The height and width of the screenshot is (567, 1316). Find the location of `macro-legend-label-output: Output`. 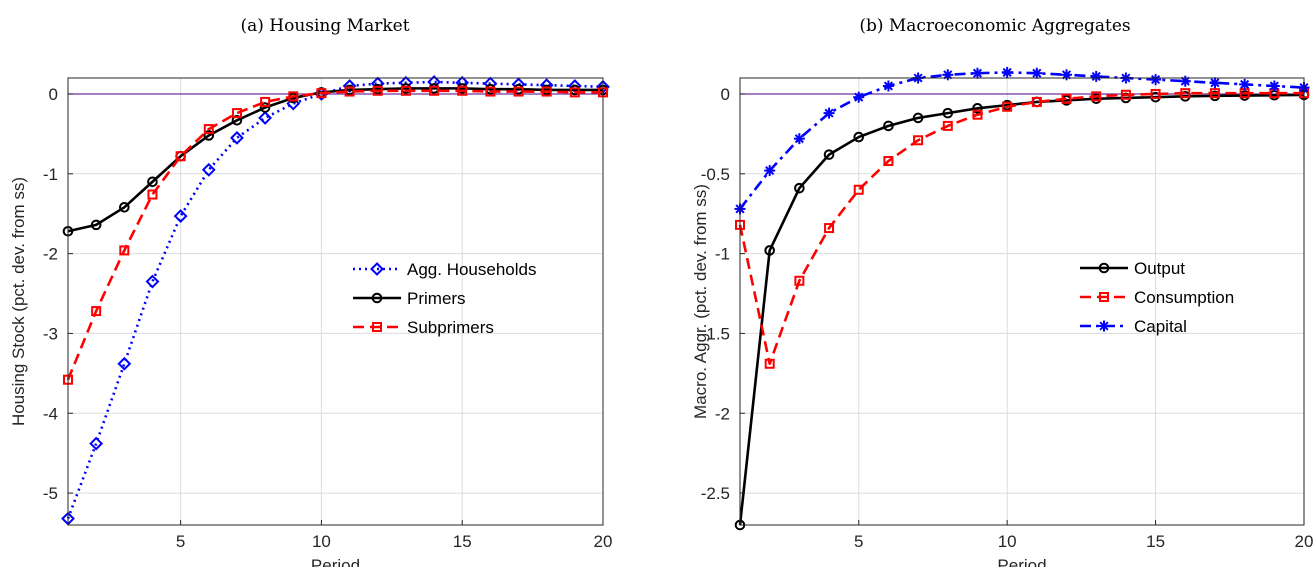

macro-legend-label-output: Output is located at coordinates (1159, 268).